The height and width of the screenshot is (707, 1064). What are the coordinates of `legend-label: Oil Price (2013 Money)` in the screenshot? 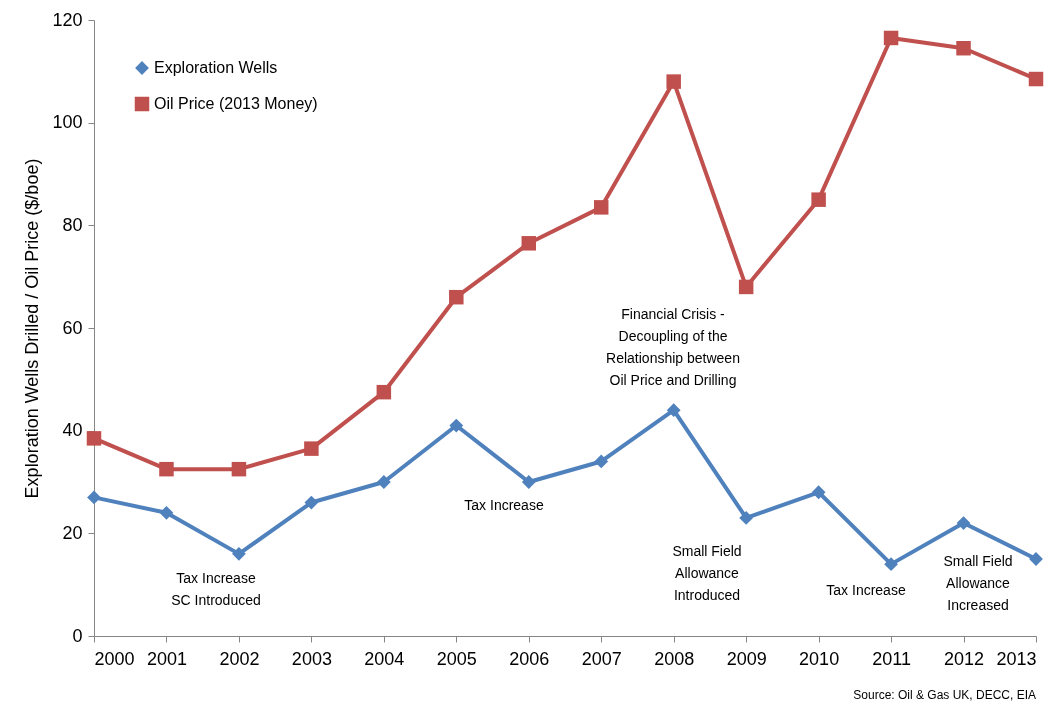 It's located at (236, 103).